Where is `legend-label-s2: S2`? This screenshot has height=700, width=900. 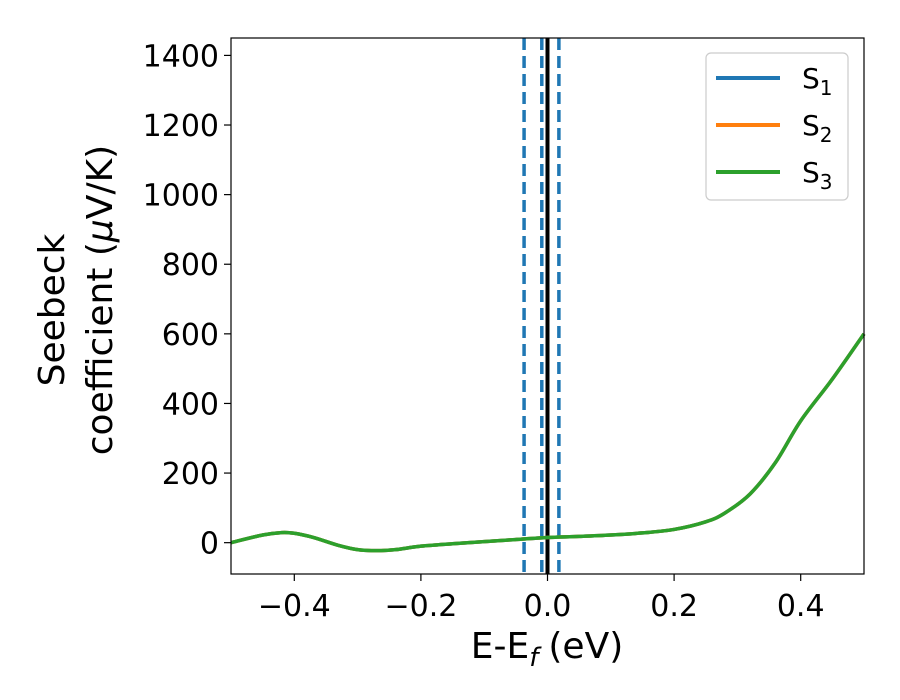
legend-label-s2: S2 is located at coordinates (817, 128).